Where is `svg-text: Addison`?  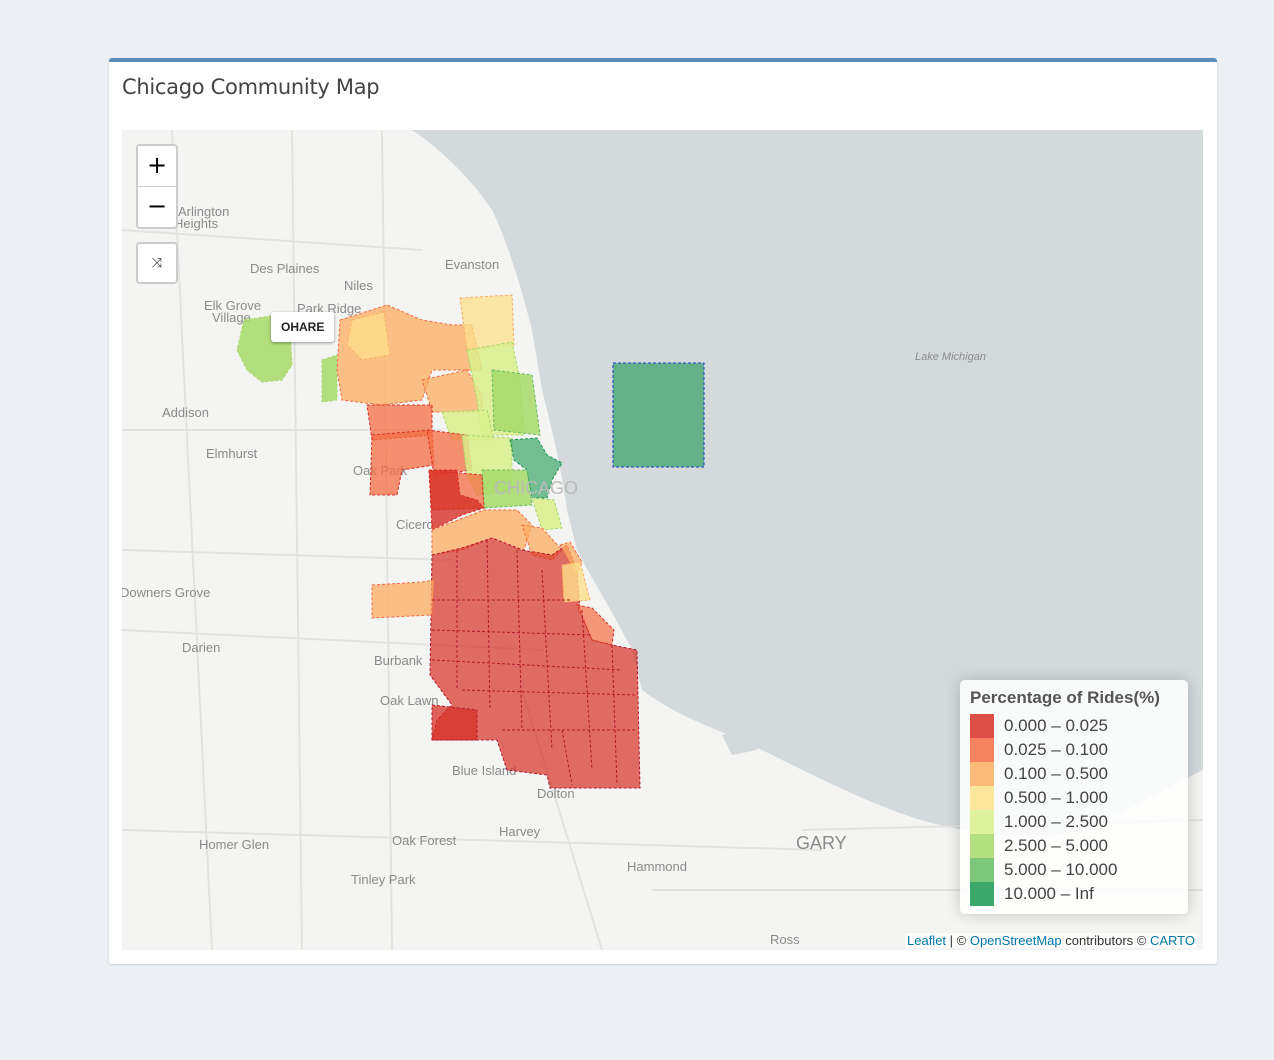
svg-text: Addison is located at coordinates (185, 412).